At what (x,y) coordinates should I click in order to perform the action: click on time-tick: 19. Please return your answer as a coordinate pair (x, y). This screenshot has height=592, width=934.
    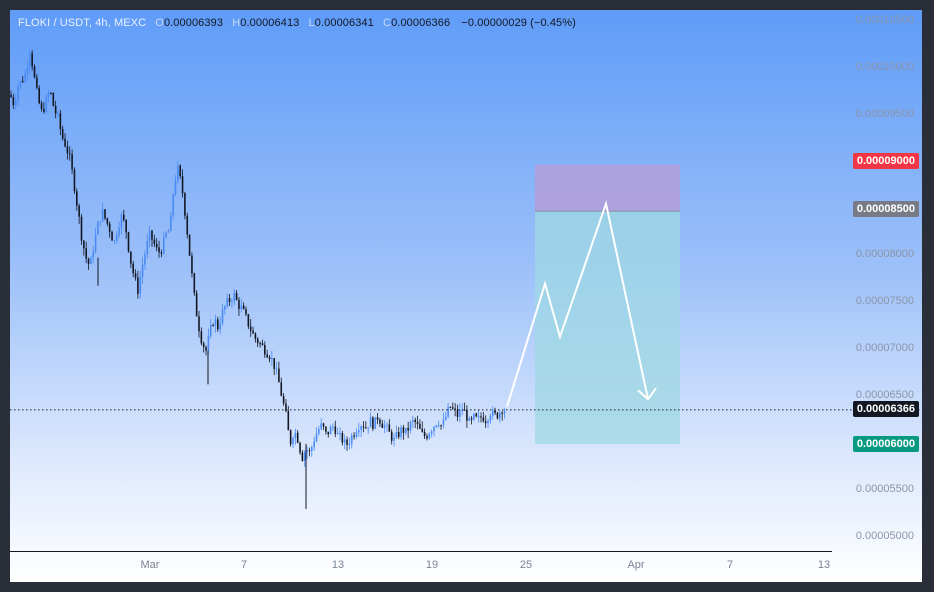
    Looking at the image, I should click on (432, 565).